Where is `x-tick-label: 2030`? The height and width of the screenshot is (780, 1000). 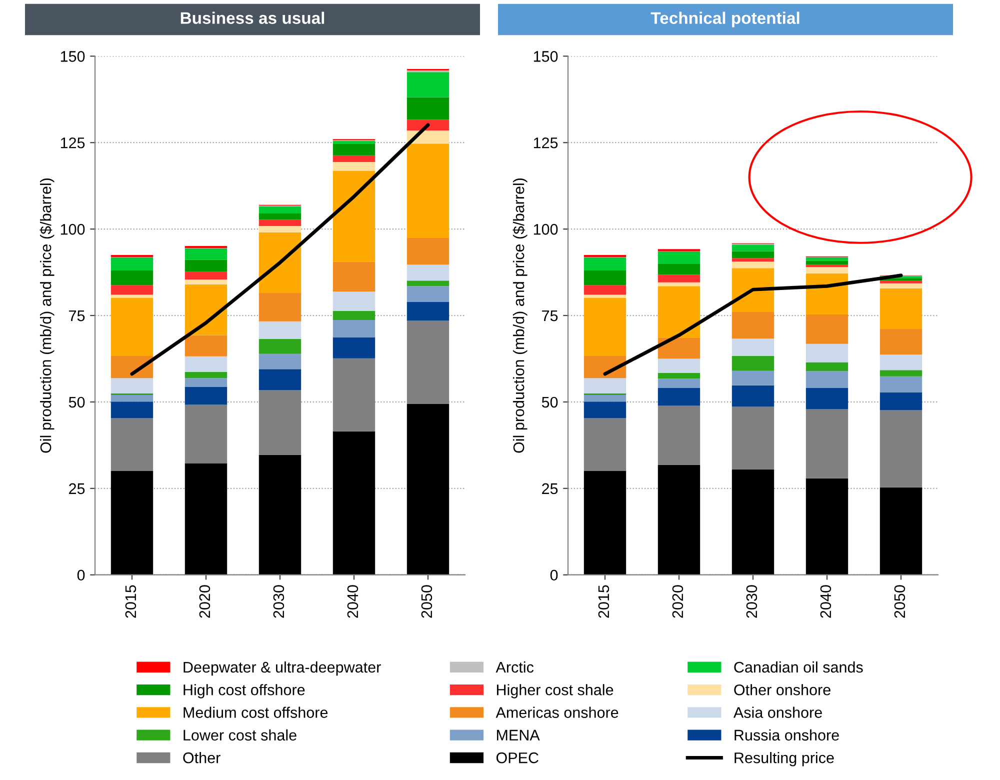
x-tick-label: 2030 is located at coordinates (278, 601).